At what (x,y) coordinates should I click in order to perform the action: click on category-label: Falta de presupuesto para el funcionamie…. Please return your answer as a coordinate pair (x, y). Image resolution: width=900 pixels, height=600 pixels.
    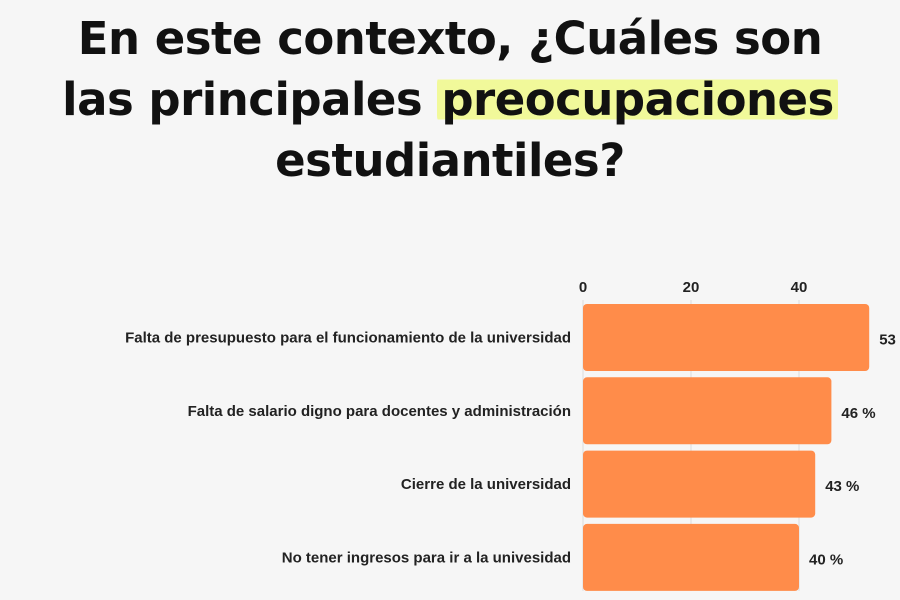
    Looking at the image, I should click on (348, 338).